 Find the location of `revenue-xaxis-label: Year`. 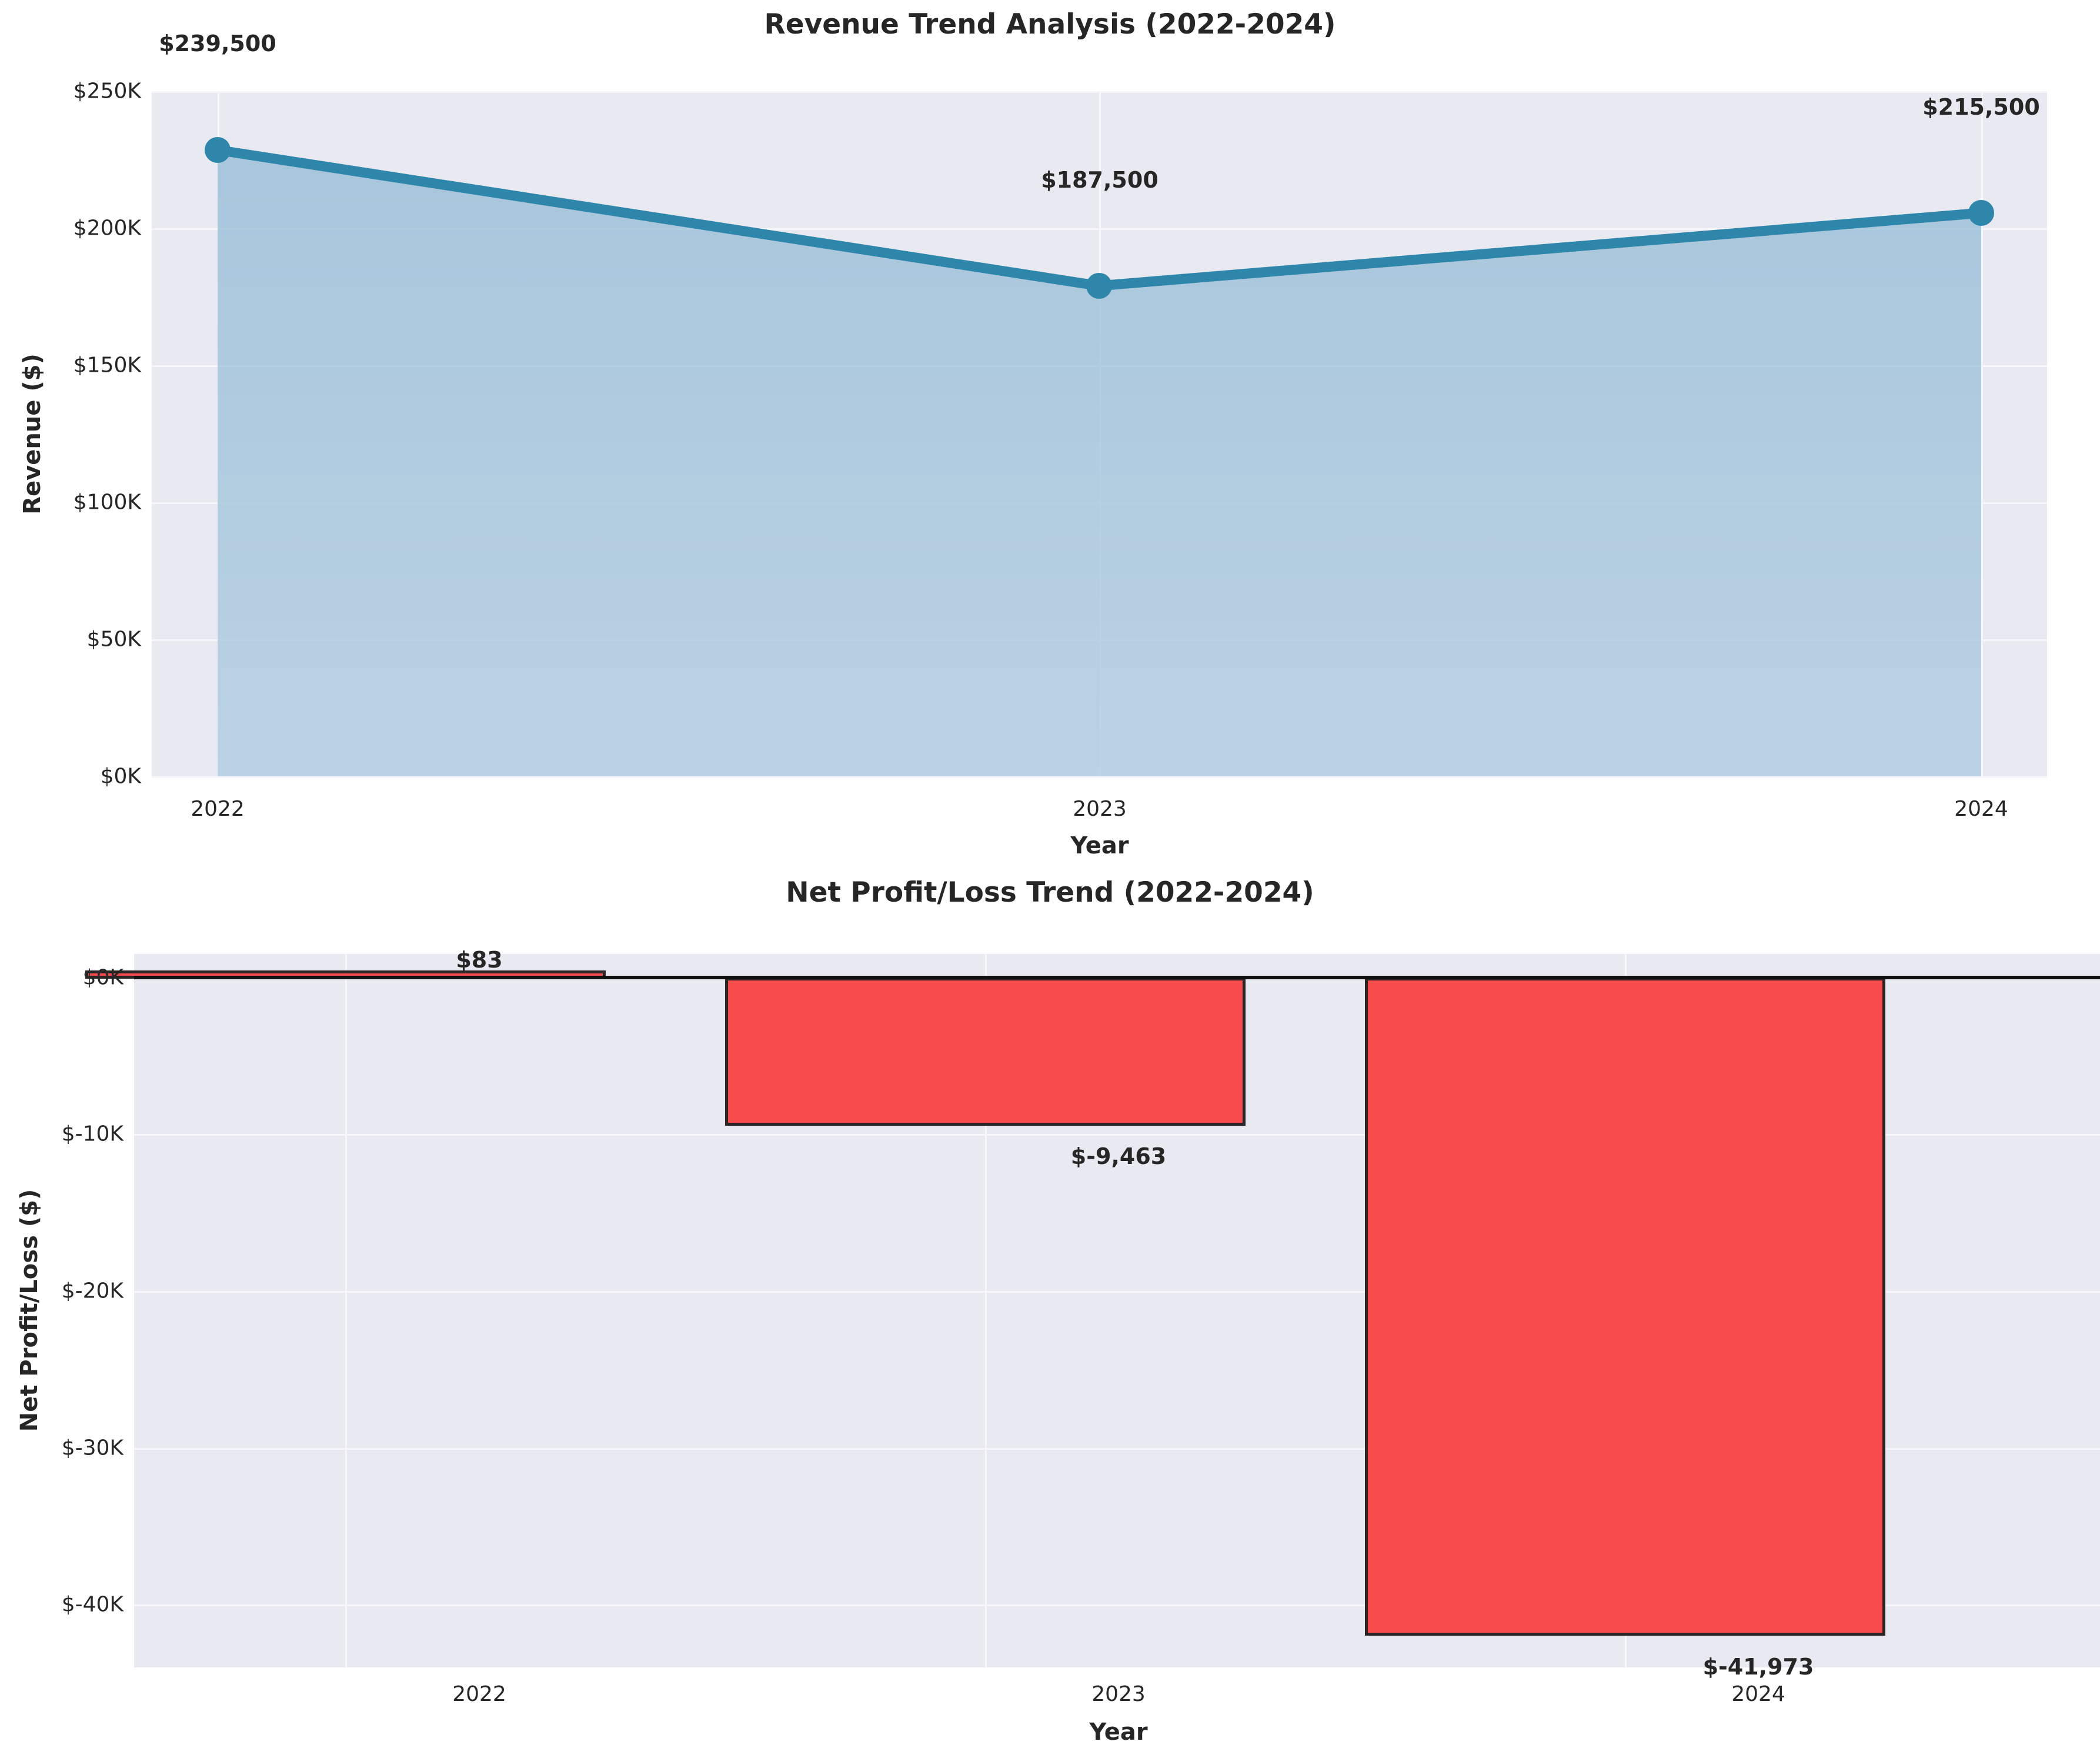

revenue-xaxis-label: Year is located at coordinates (1099, 845).